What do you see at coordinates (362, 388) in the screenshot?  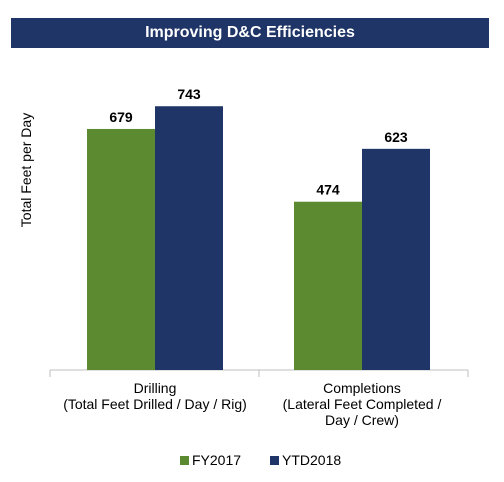 I see `category-label-1-line-0: Completions` at bounding box center [362, 388].